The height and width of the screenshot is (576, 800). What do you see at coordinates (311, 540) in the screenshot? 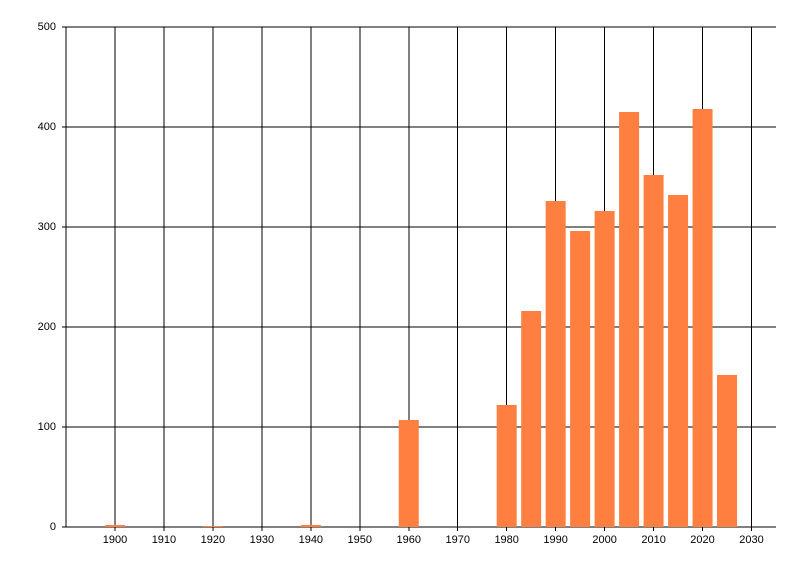
I see `x-tick-label: 1940` at bounding box center [311, 540].